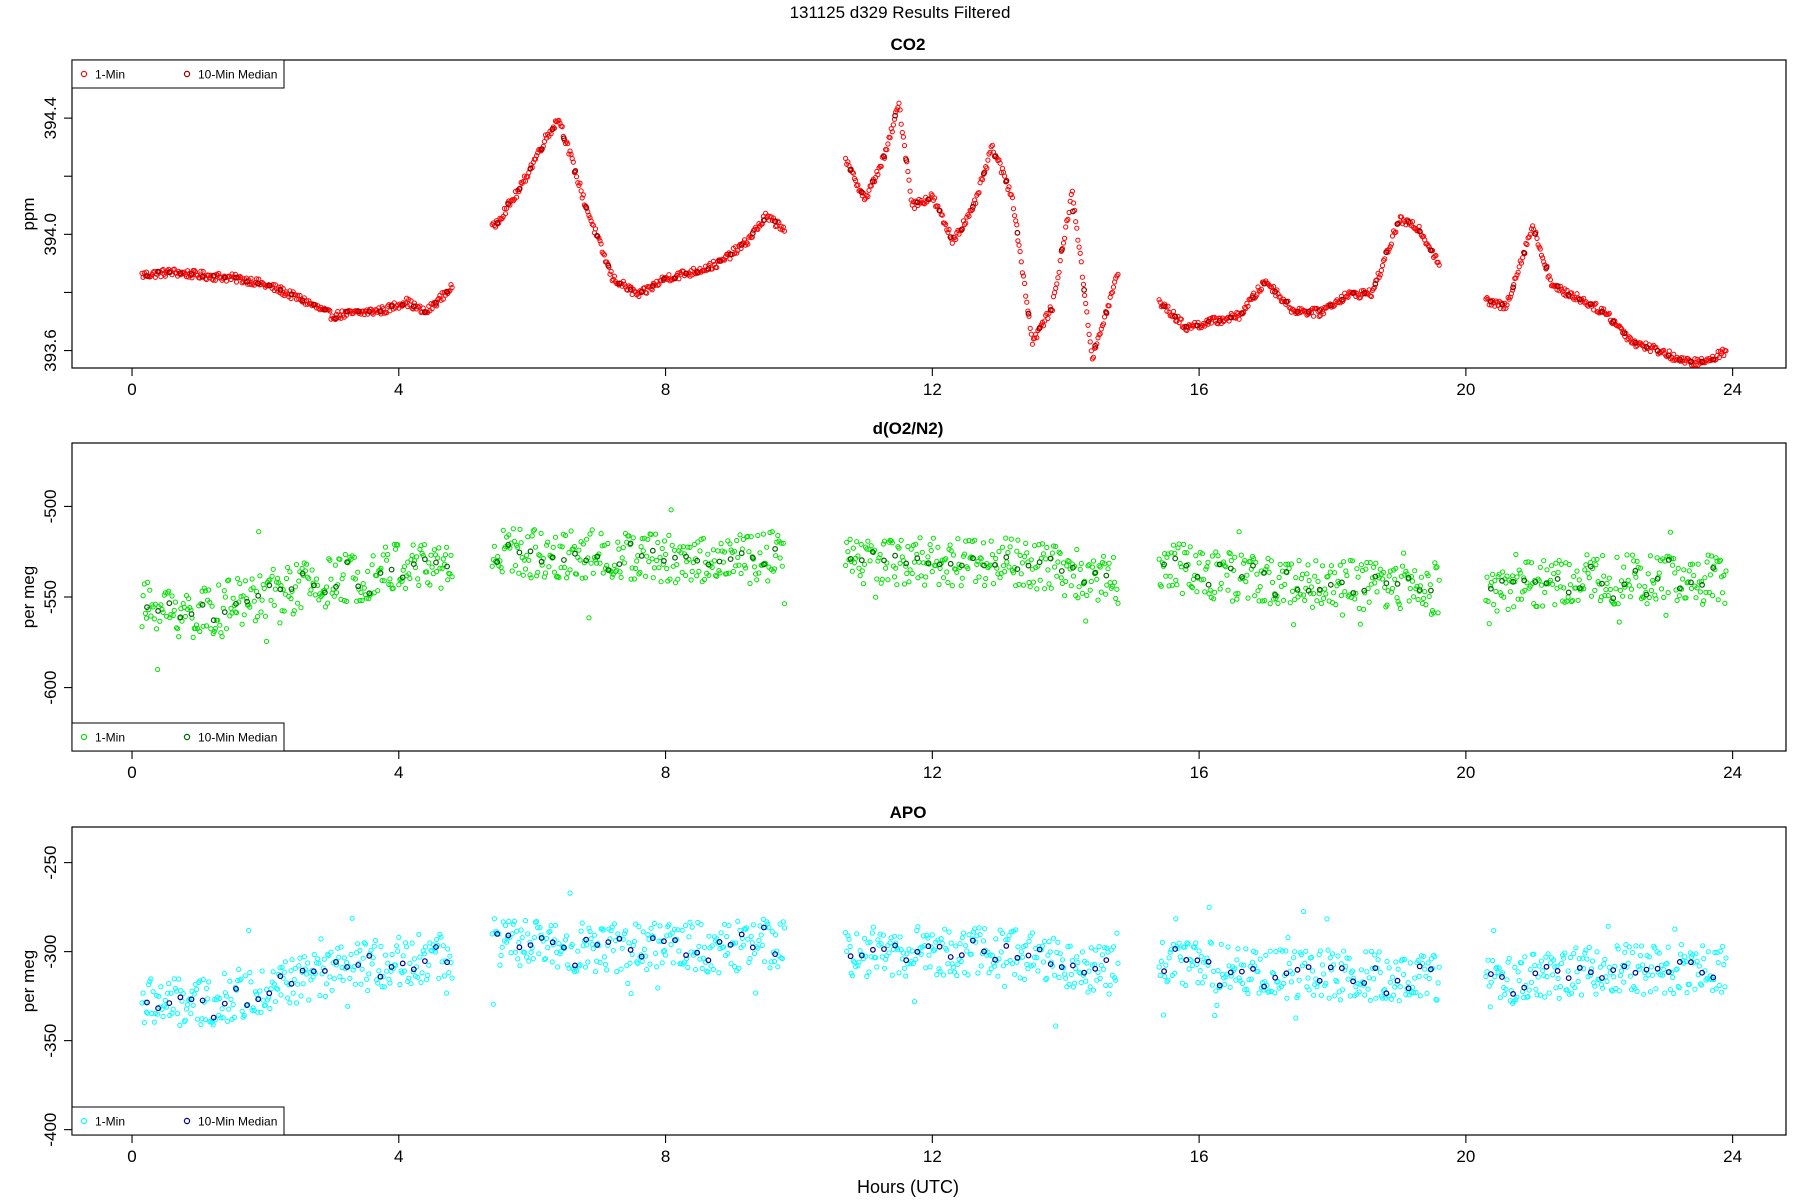  Describe the element at coordinates (50, 597) in the screenshot. I see `o2n2-ytick-label: -550` at that location.